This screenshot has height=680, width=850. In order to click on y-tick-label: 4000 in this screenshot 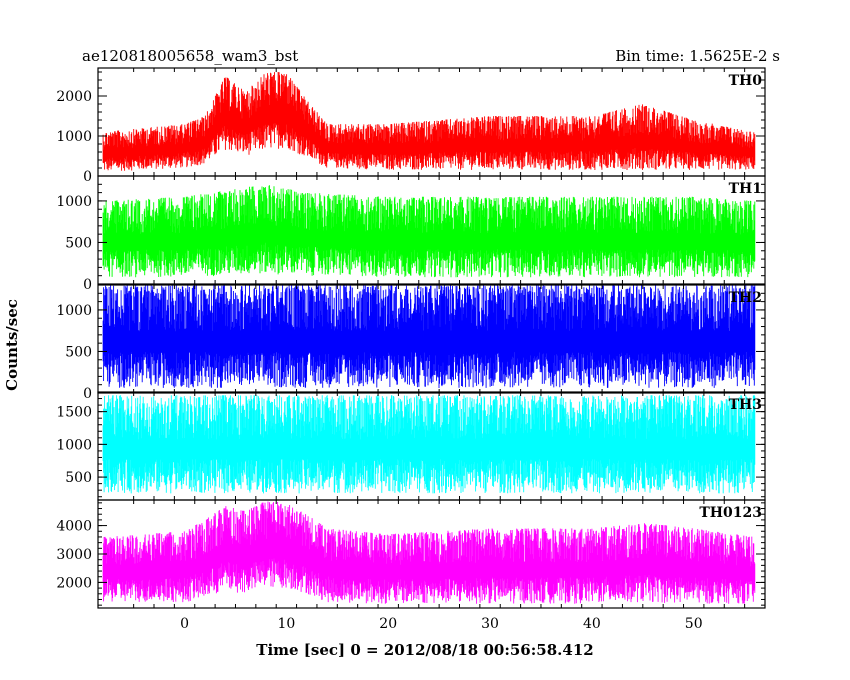, I will do `click(74, 527)`.